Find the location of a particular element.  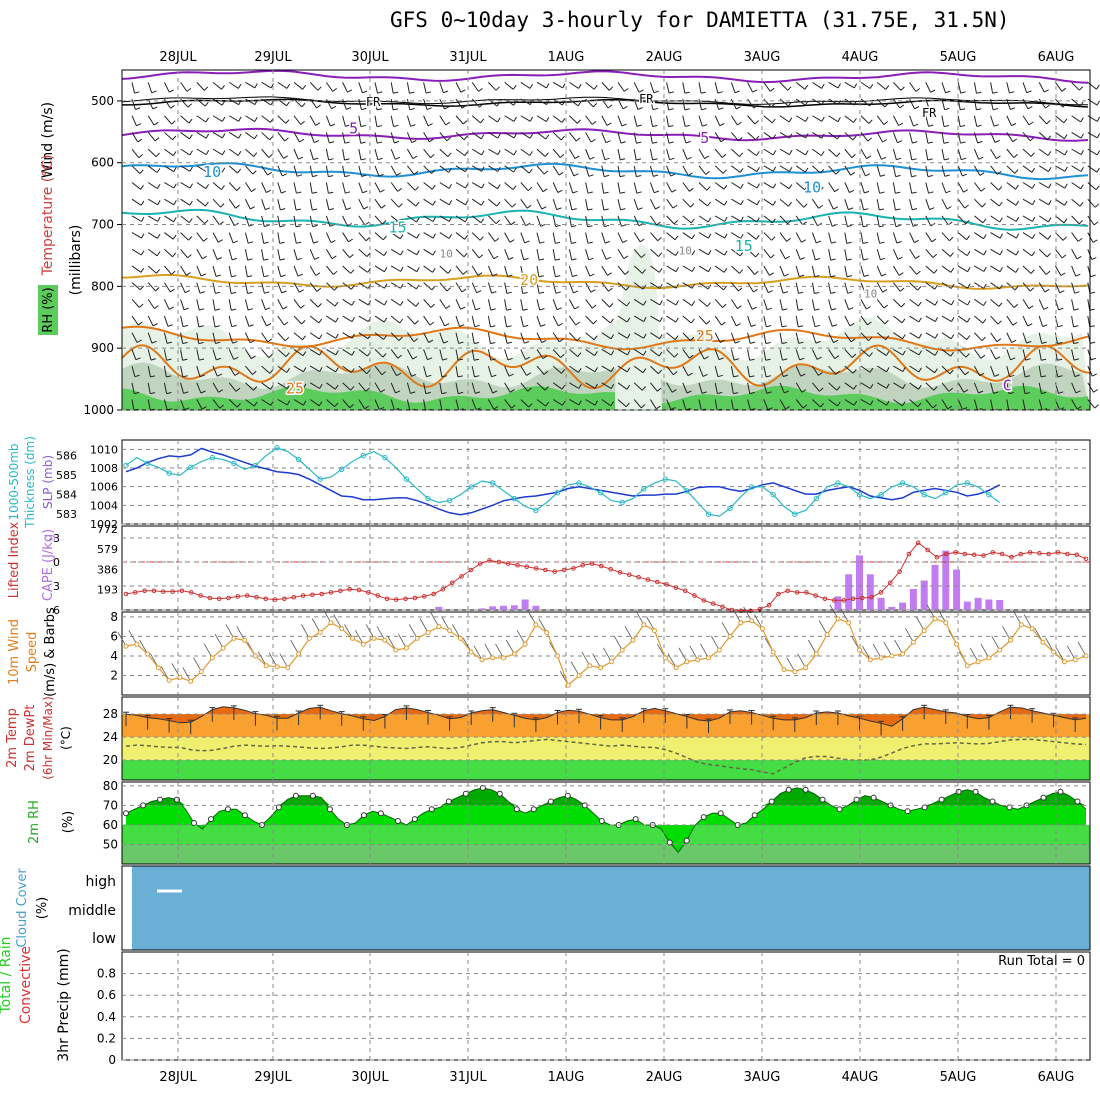

label-cloud-unit: (%) is located at coordinates (42, 908).